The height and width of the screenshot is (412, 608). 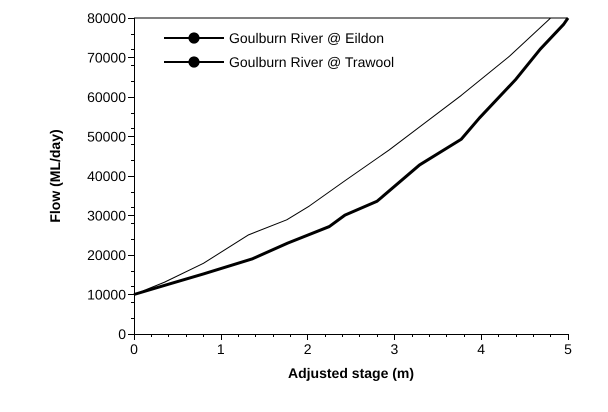 What do you see at coordinates (55, 176) in the screenshot?
I see `y-axis-title: Flow (ML/day)` at bounding box center [55, 176].